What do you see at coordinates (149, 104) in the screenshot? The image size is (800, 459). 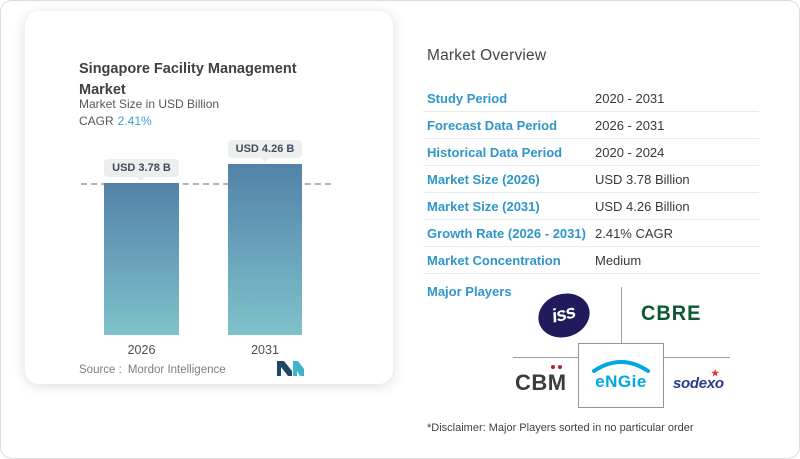 I see `card-subtitle: Market Size in USD Billion` at bounding box center [149, 104].